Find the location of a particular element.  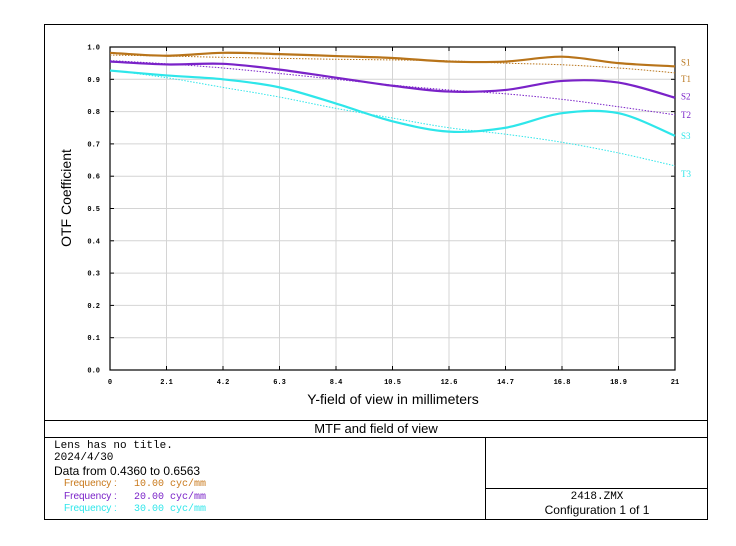

file-name: 2418.ZMX is located at coordinates (597, 497).